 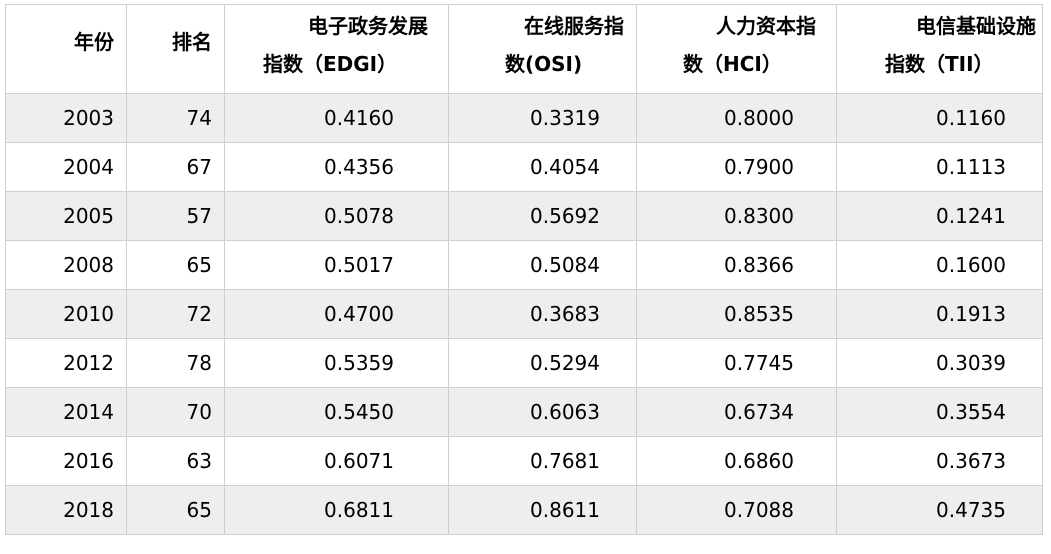 I want to click on cell-edgi: 0.5017, so click(x=336, y=265).